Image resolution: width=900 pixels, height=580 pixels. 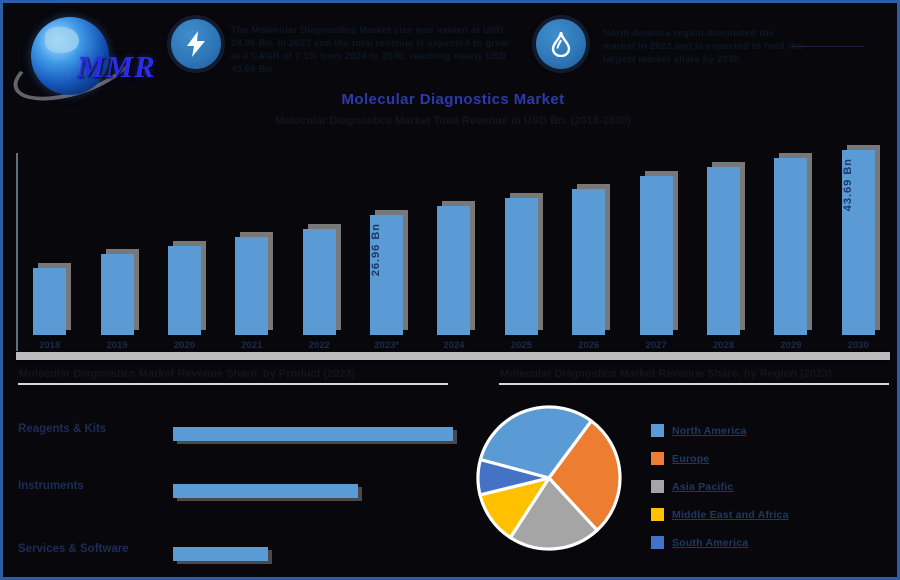 I want to click on bar-group: 2026, so click(x=588, y=244).